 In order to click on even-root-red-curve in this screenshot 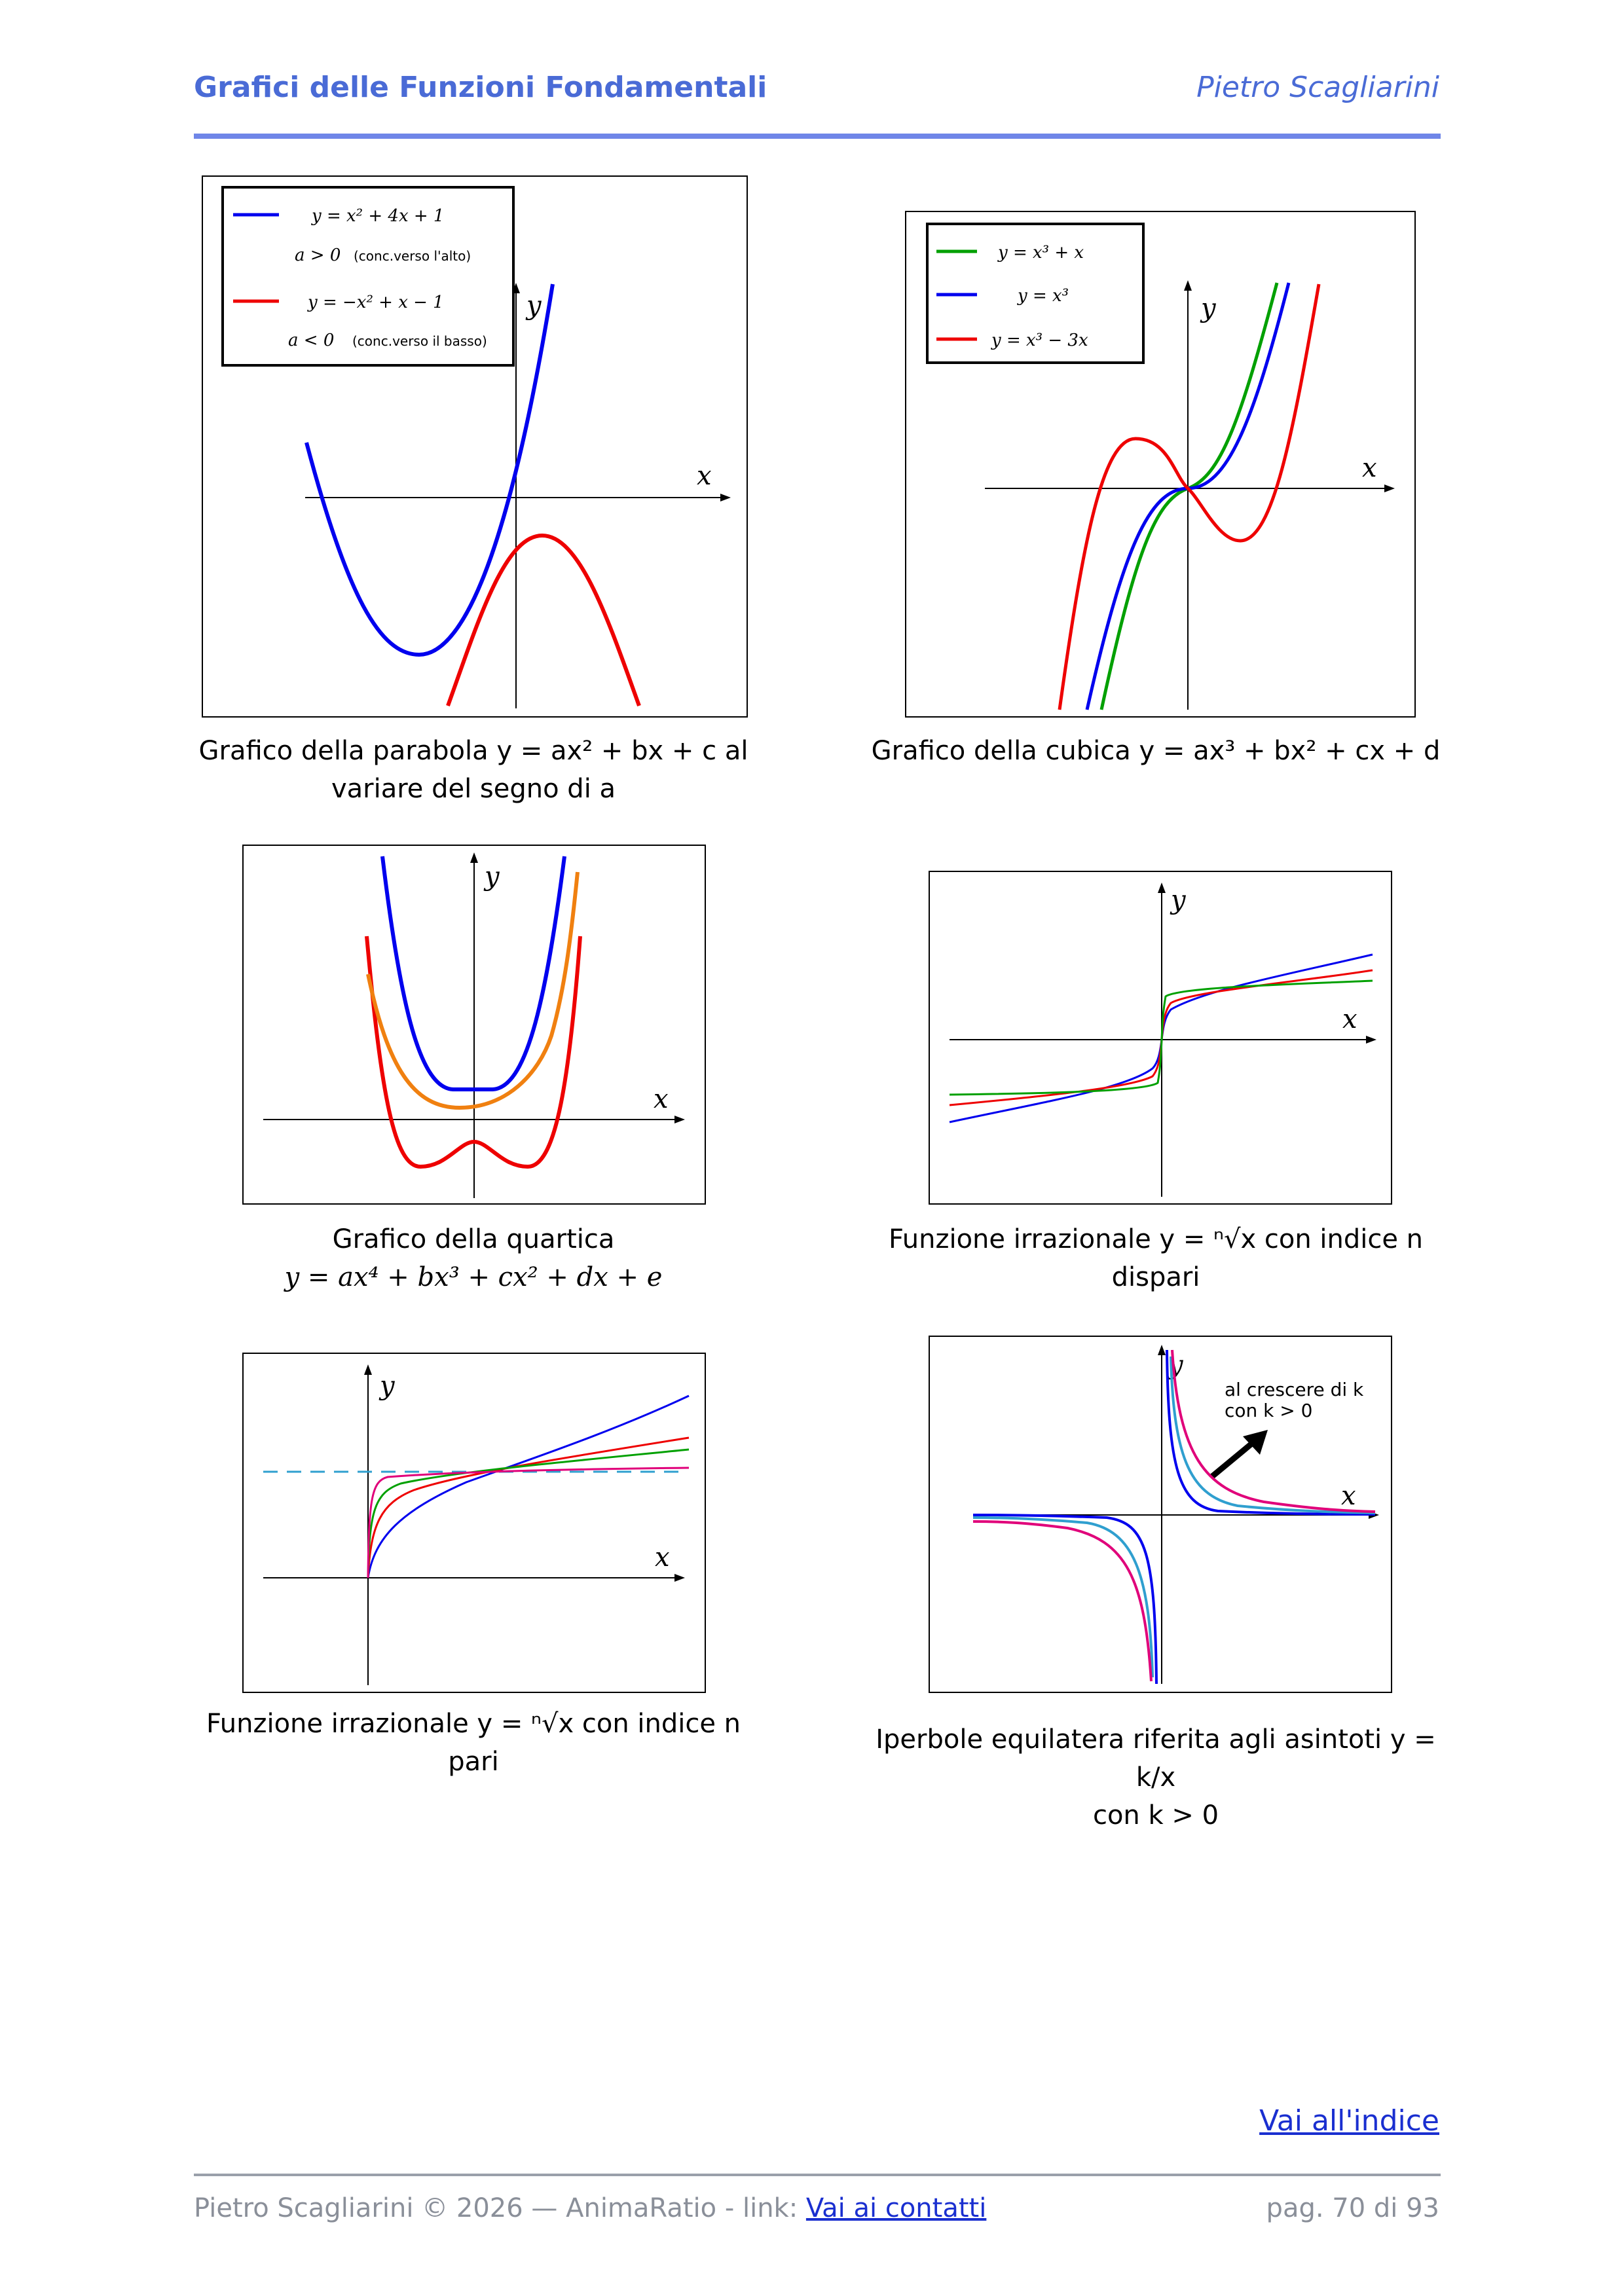, I will do `click(528, 1507)`.